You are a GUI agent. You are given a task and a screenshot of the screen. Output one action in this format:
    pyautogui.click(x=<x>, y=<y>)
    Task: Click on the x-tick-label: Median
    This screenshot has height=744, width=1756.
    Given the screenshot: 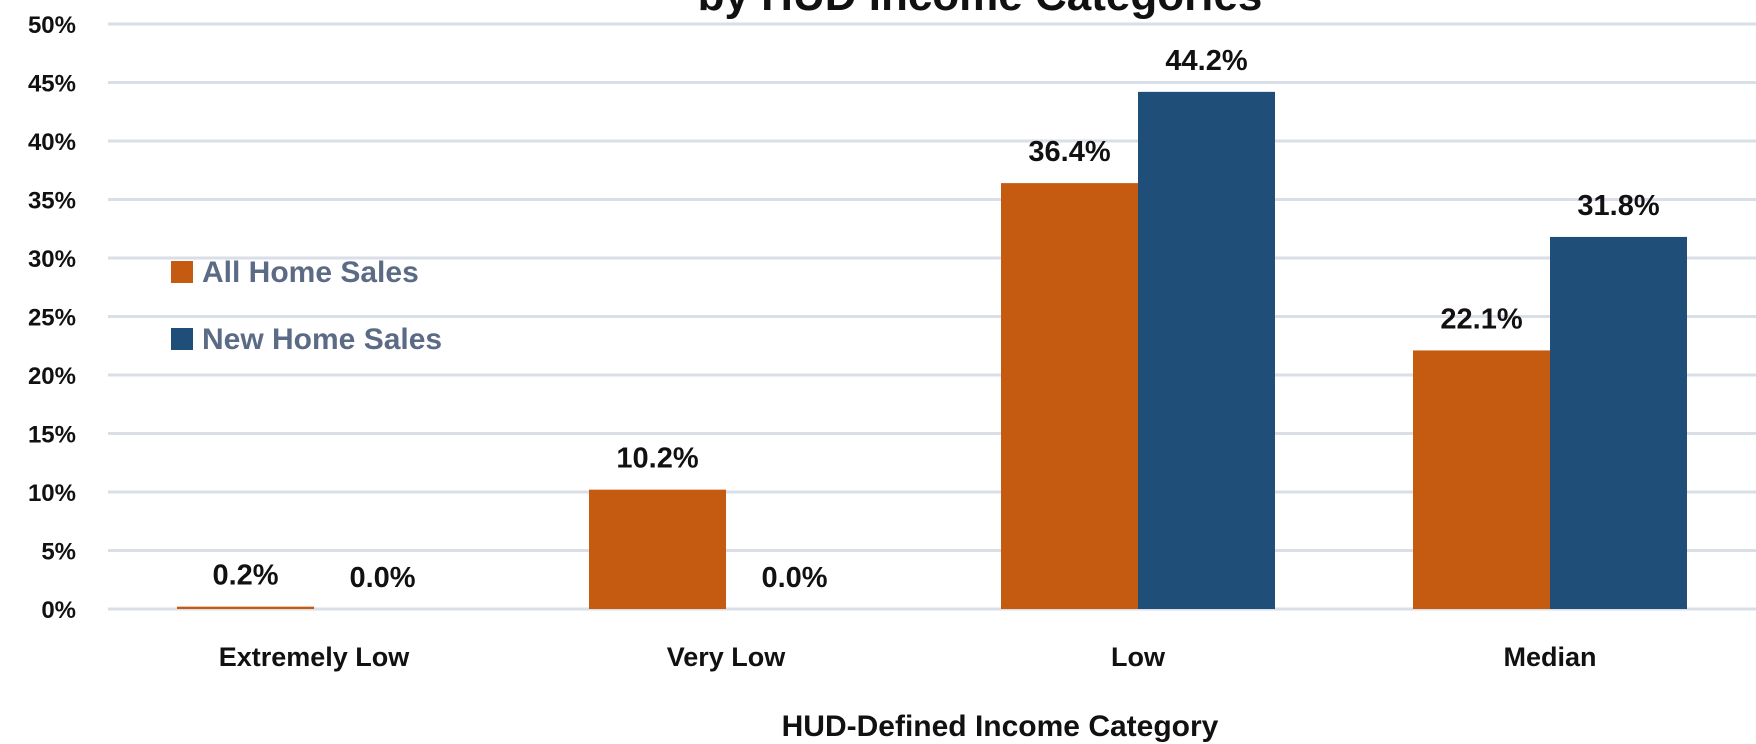 What is the action you would take?
    pyautogui.click(x=1549, y=657)
    